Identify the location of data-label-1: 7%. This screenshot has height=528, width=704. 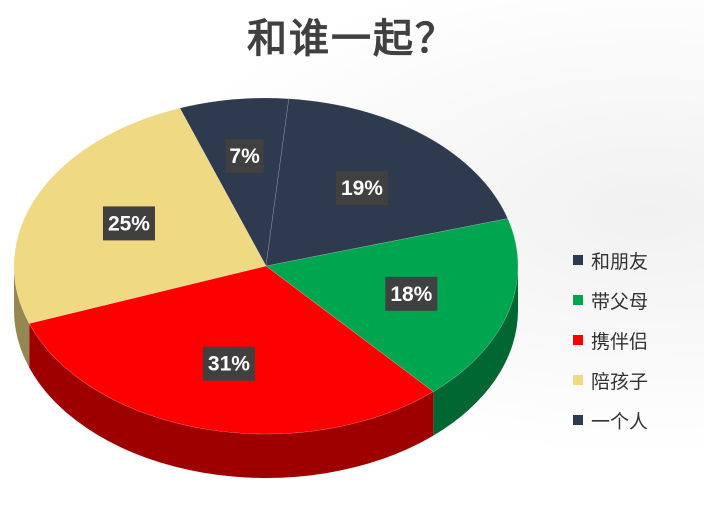
(244, 156).